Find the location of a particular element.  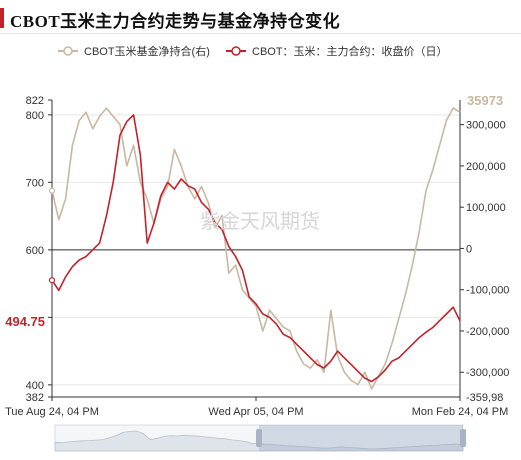

right-pointer-bg is located at coordinates (492, 100).